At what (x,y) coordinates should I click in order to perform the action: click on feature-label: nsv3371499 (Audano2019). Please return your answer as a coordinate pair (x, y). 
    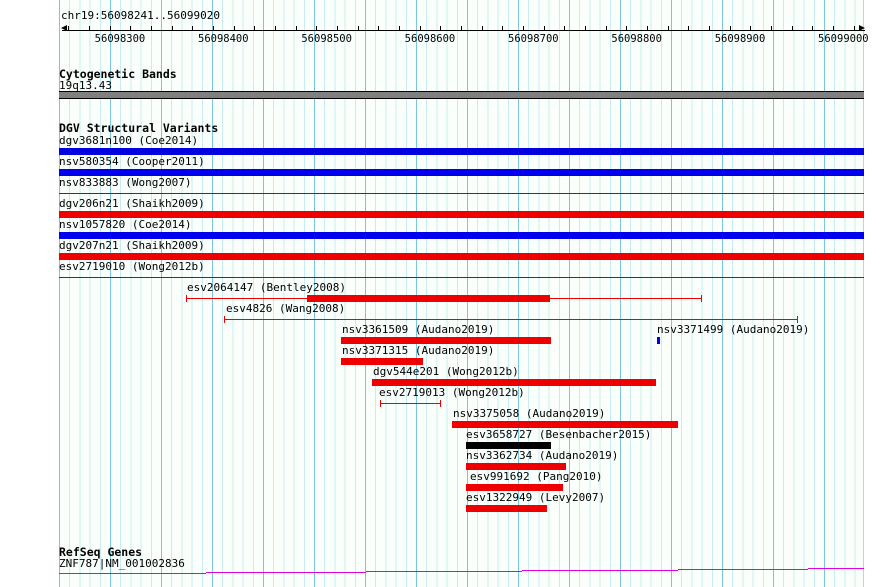
    Looking at the image, I should click on (733, 329).